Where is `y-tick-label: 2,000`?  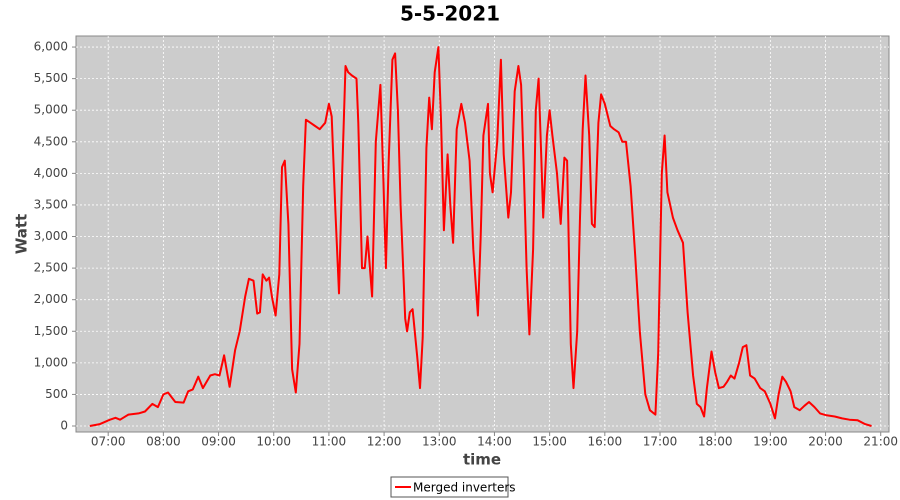
y-tick-label: 2,000 is located at coordinates (51, 299).